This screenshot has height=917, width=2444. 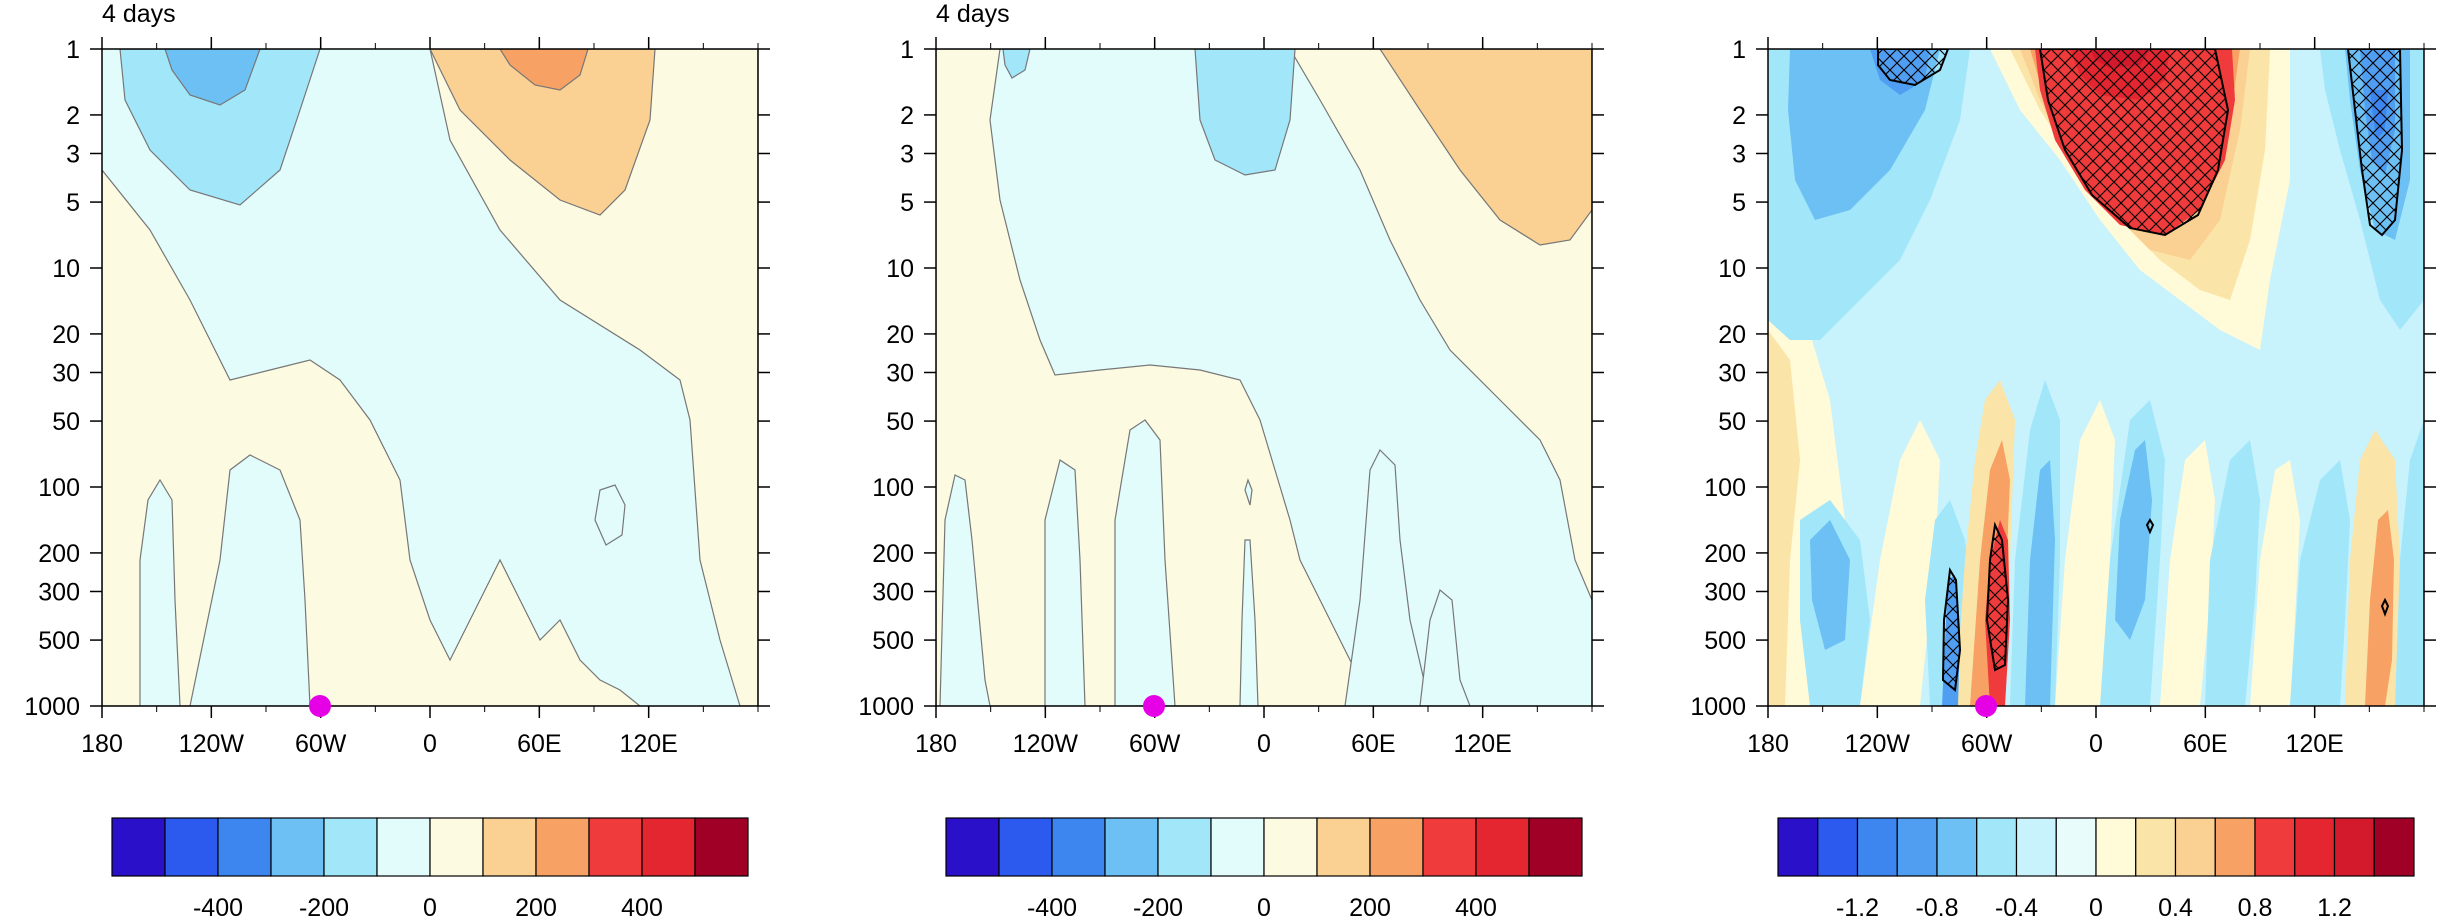 I want to click on x-tick-label: 60W, so click(x=1987, y=744).